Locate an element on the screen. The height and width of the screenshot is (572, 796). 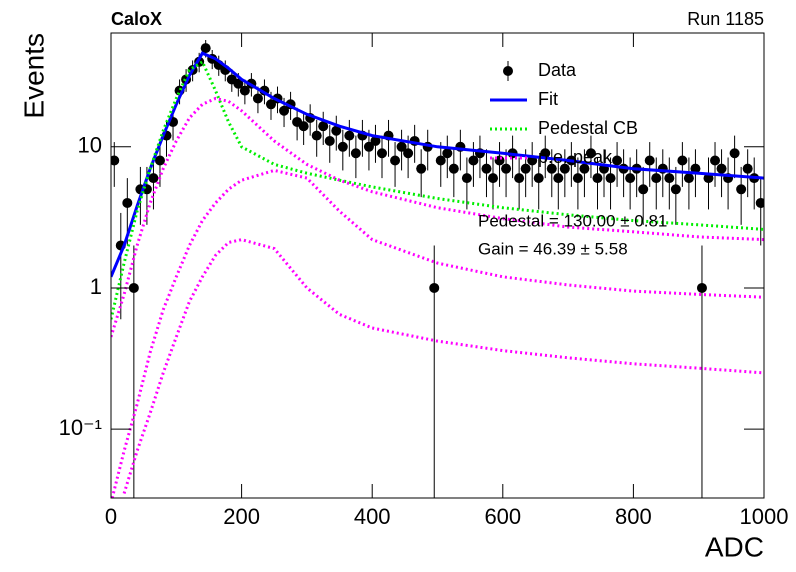
legend-label: p.e. peak is located at coordinates (575, 157).